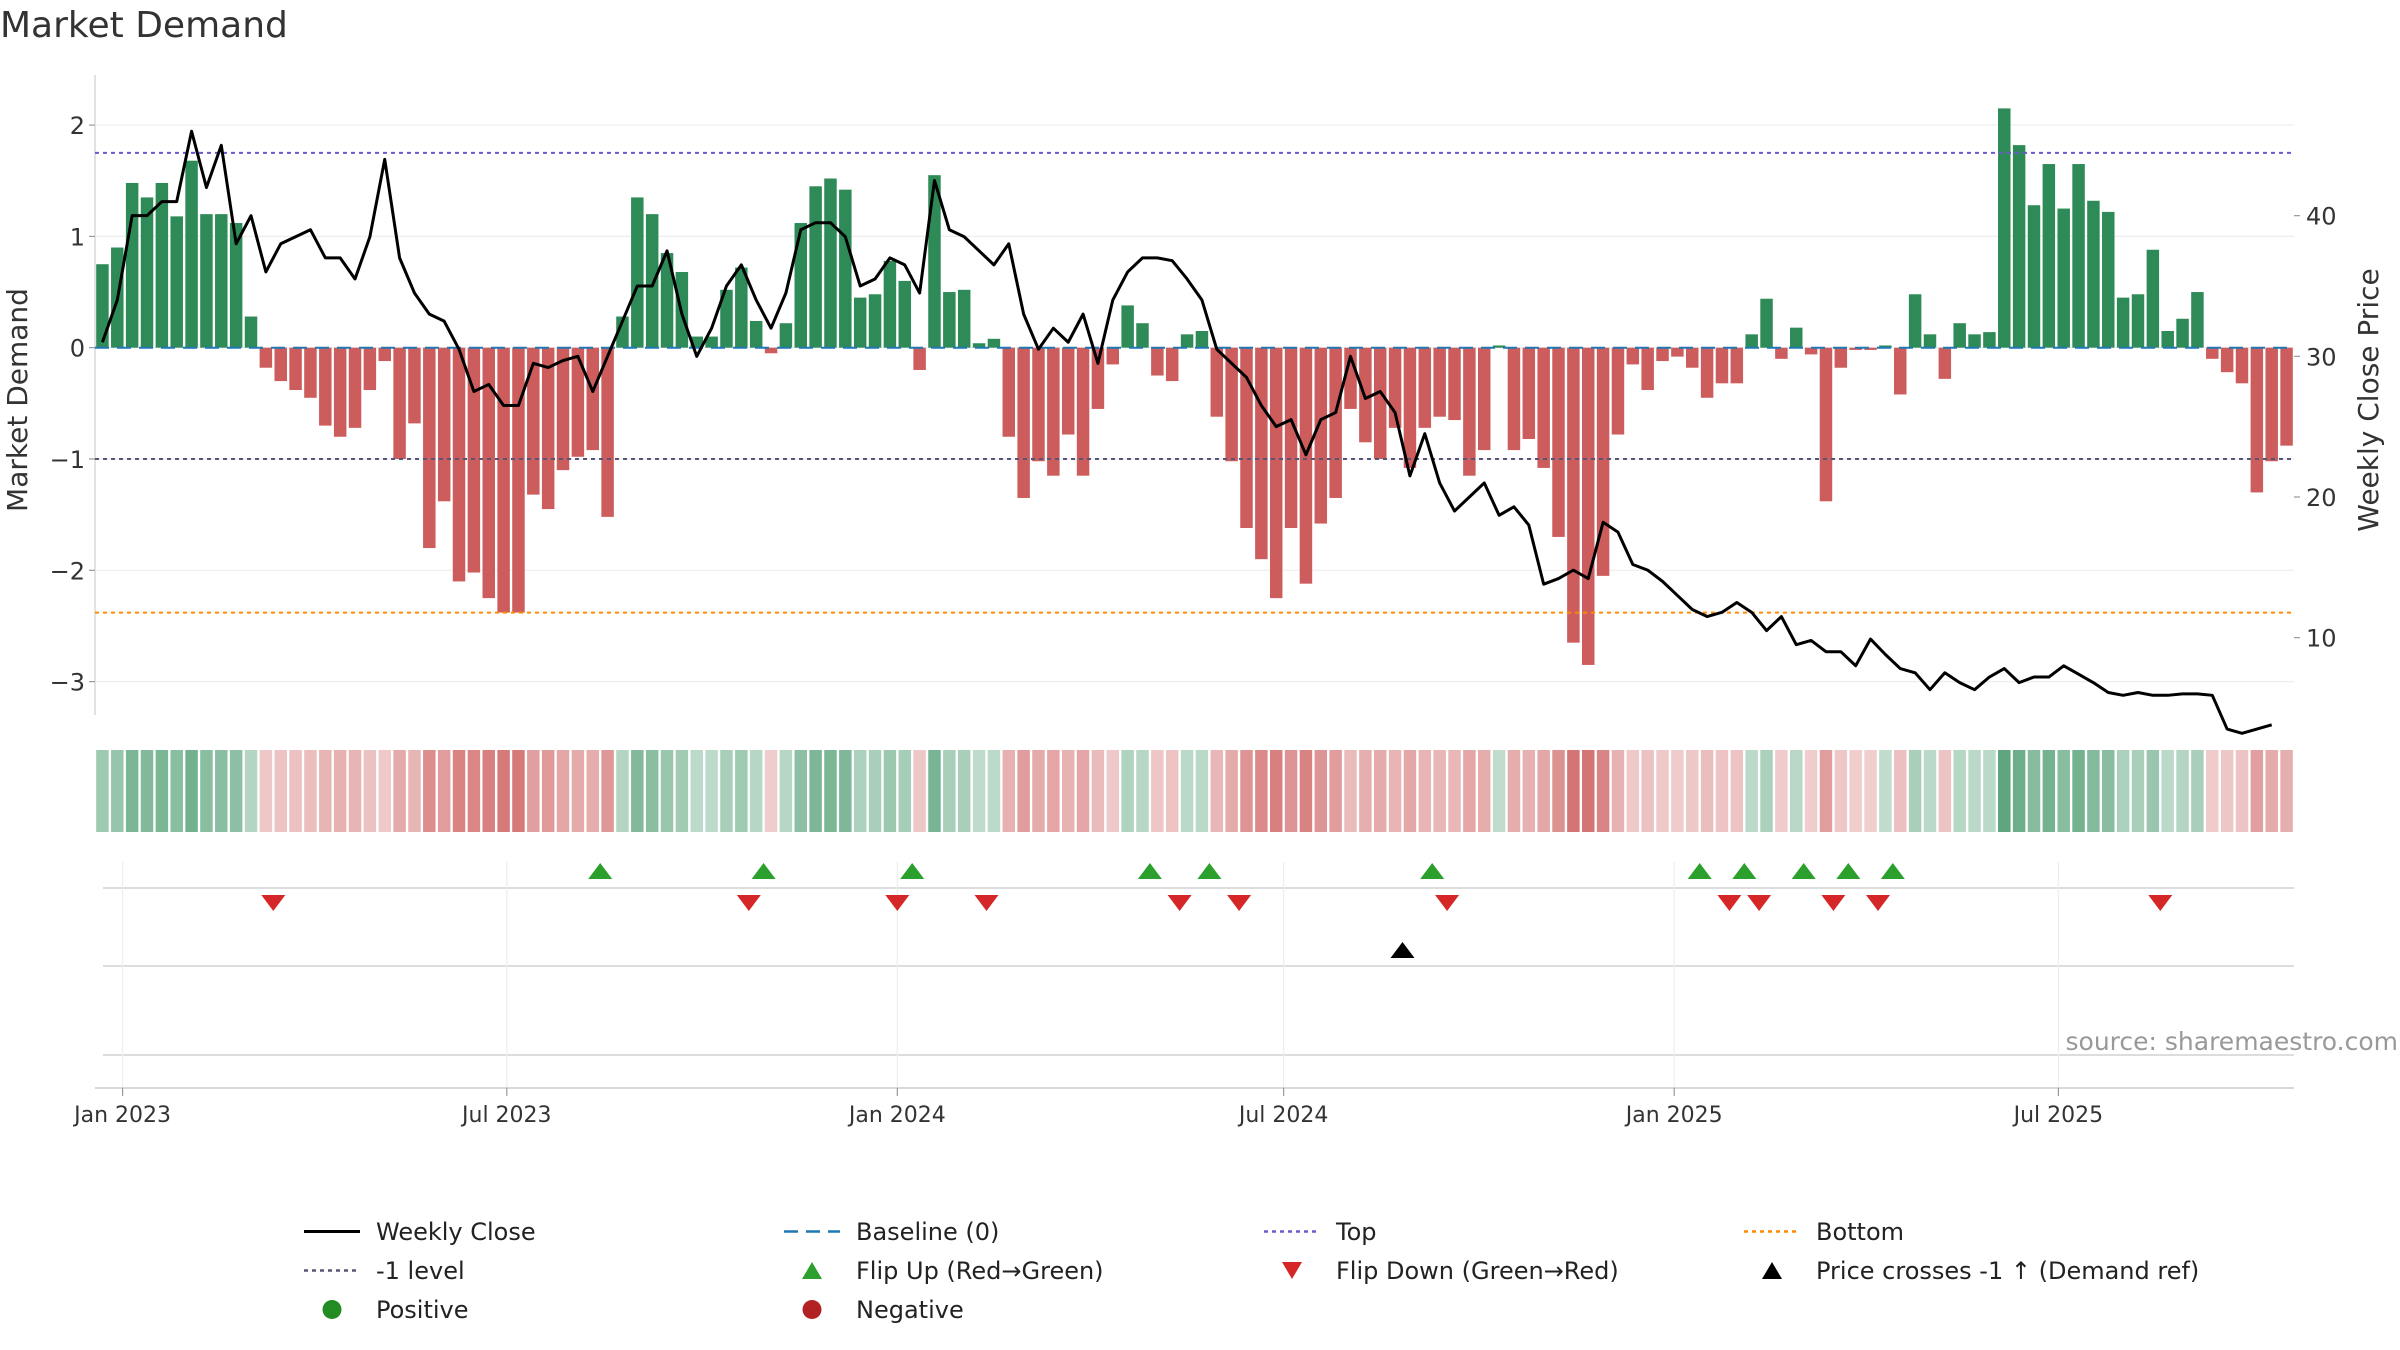  I want to click on legend-label: -1 level, so click(420, 1270).